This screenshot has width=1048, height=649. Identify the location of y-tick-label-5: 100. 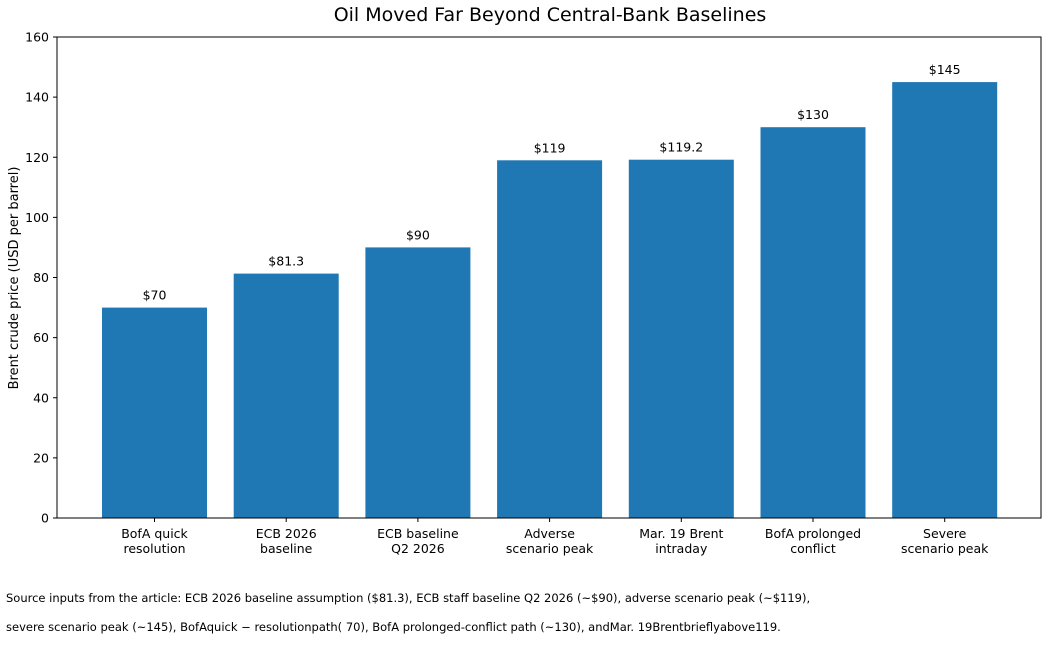
(37, 217).